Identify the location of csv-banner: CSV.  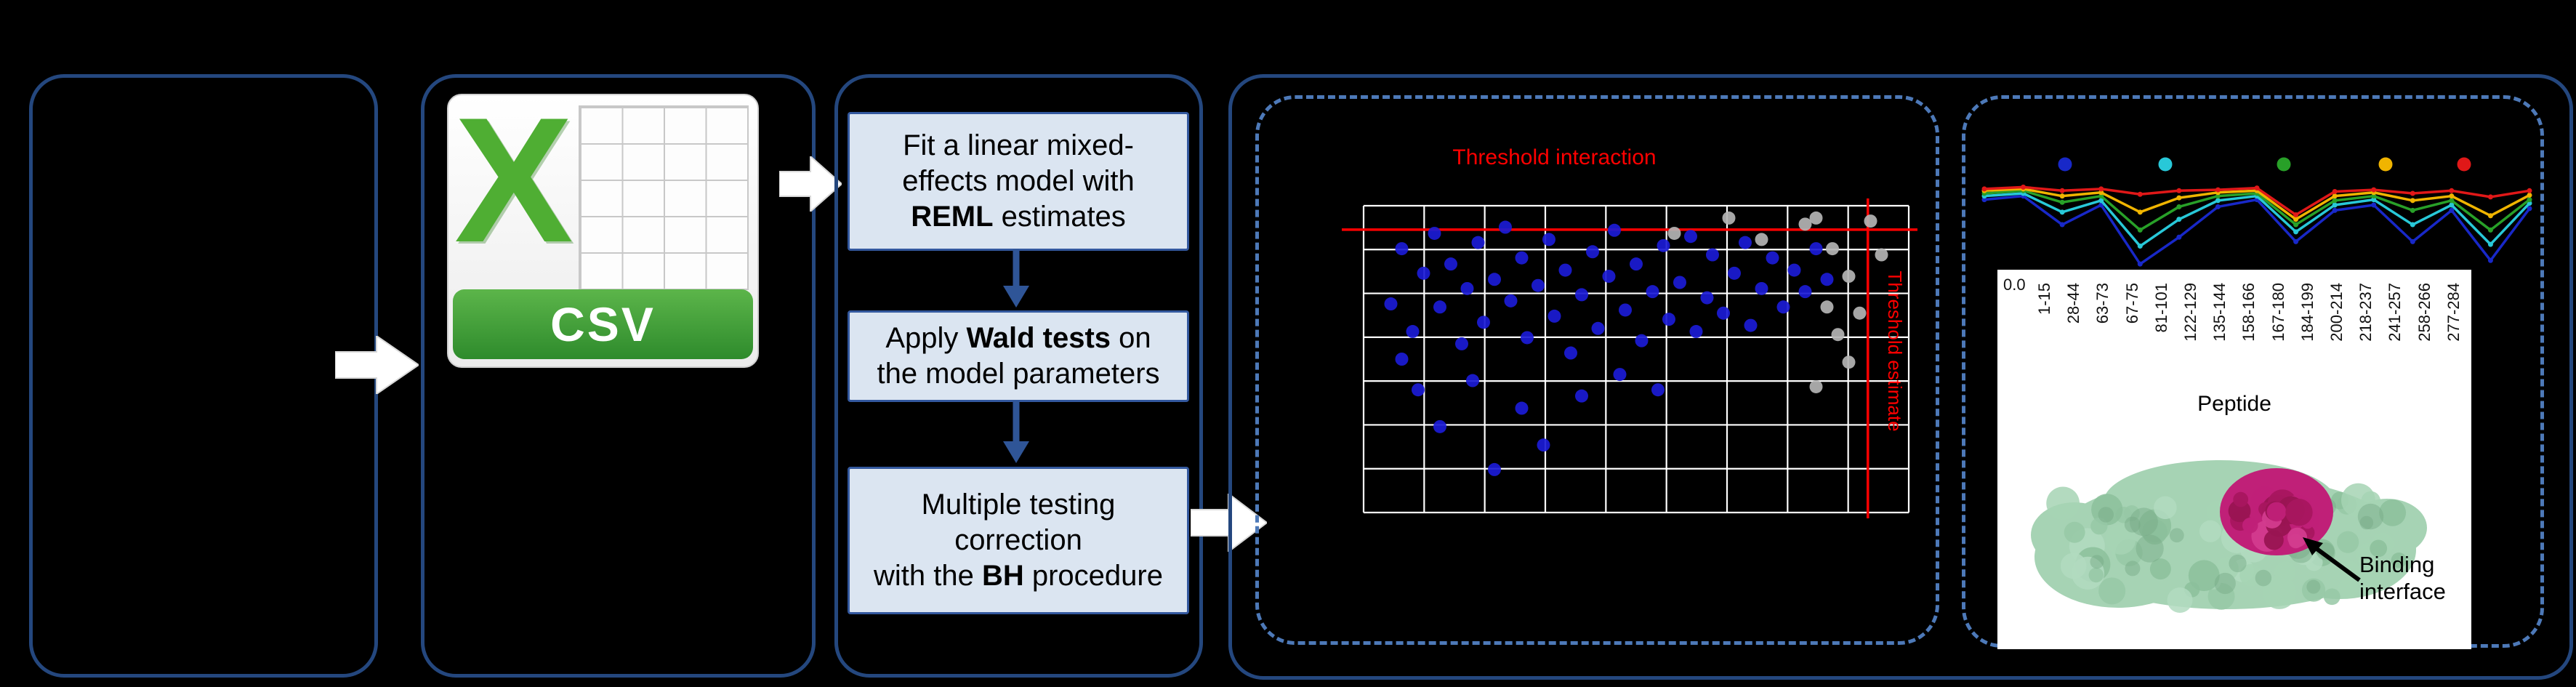
(603, 324).